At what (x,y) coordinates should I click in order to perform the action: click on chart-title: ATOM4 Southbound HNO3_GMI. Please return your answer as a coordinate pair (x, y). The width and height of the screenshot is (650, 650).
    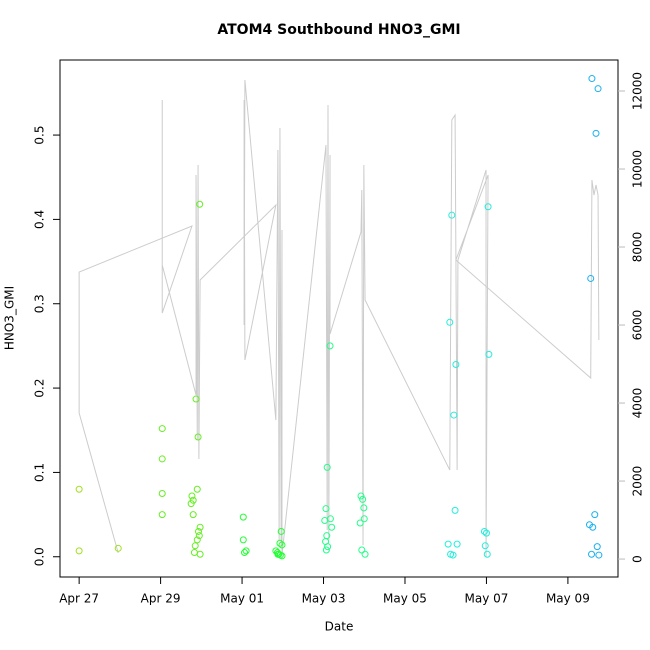
    Looking at the image, I should click on (338, 30).